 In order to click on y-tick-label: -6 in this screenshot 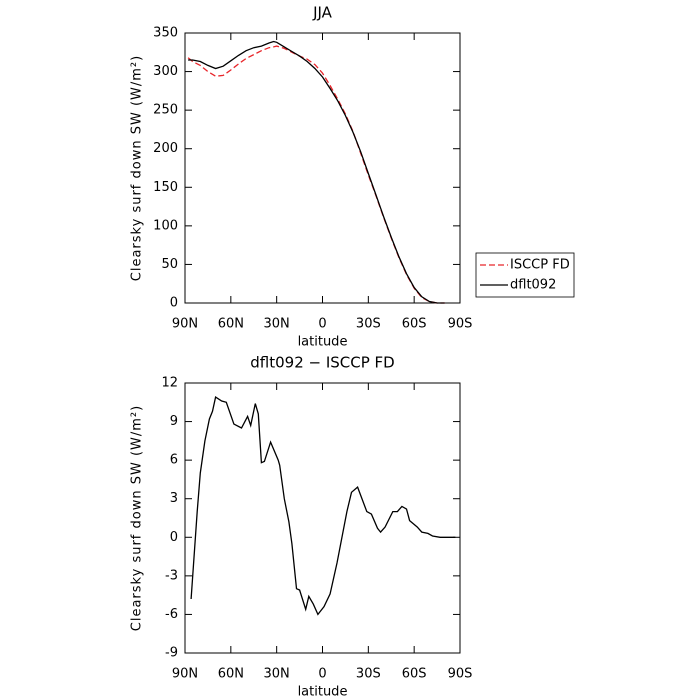, I will do `click(171, 614)`.